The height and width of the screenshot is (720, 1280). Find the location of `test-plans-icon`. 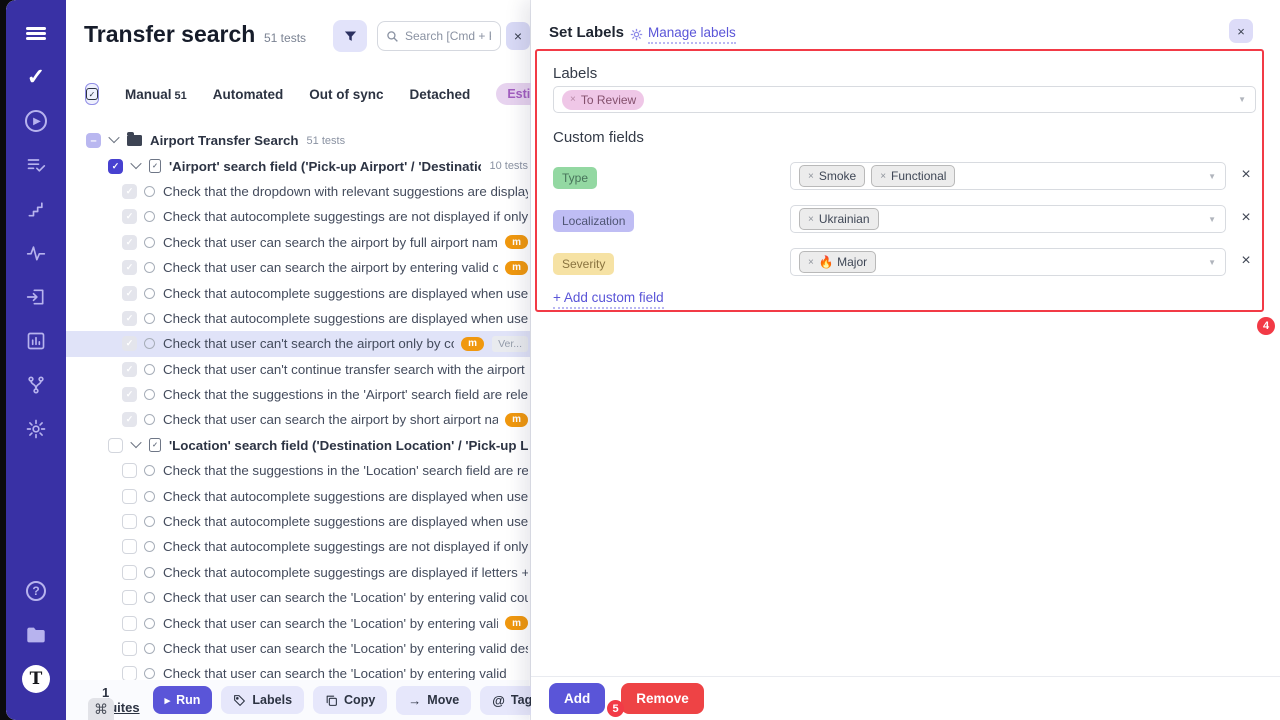

test-plans-icon is located at coordinates (36, 165).